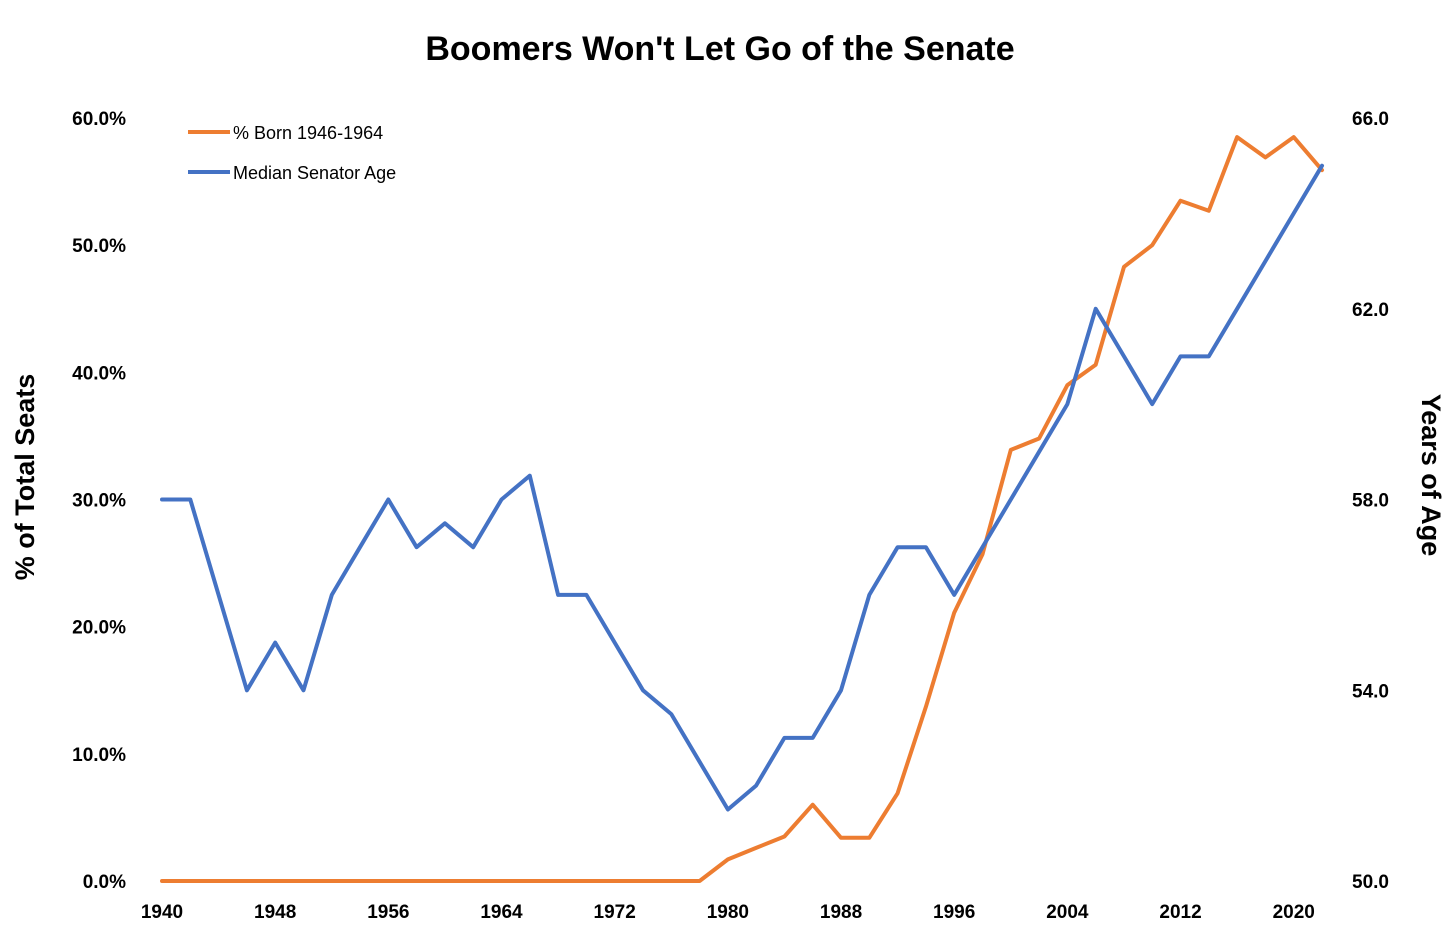  What do you see at coordinates (292, 153) in the screenshot?
I see `legend: % Born 1946-1964 Median Senator Age` at bounding box center [292, 153].